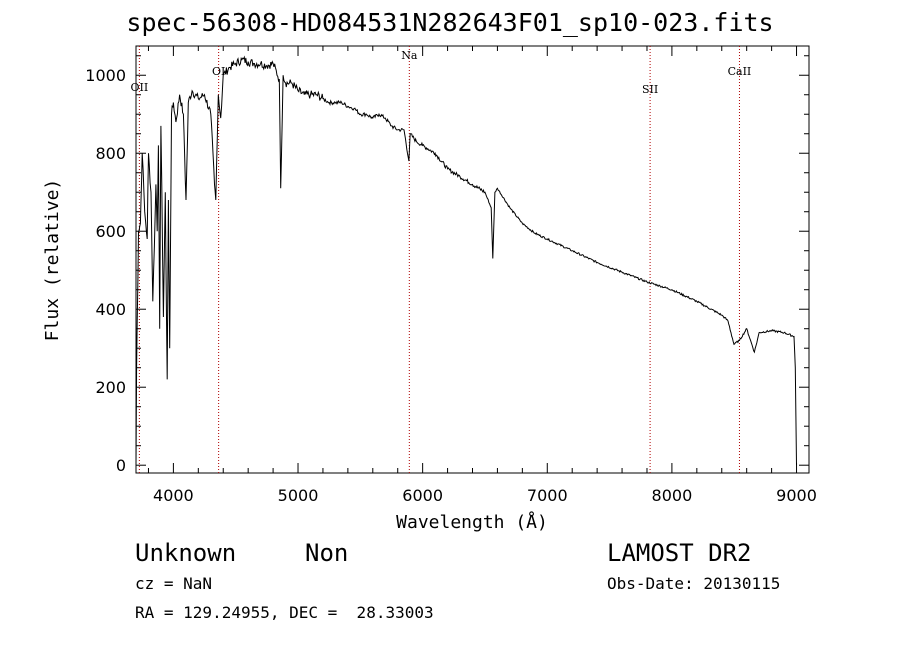 This screenshot has height=649, width=900. I want to click on y-tick-label: 1000, so click(105, 75).